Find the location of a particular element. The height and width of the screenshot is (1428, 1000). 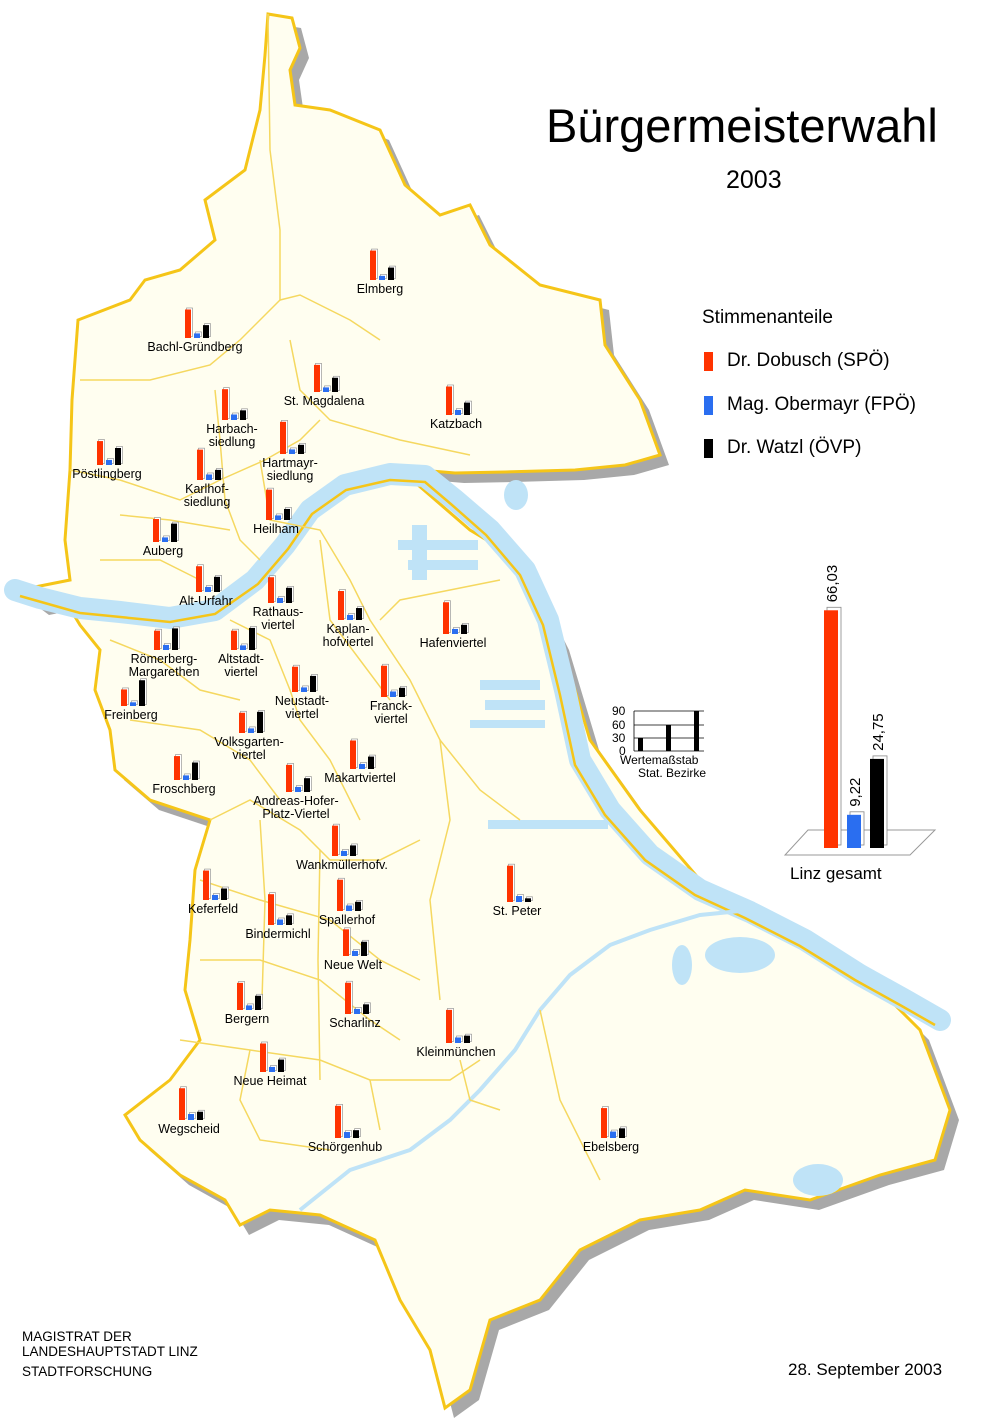

legend-label-ovp: Dr. Watzl (ÖVP) is located at coordinates (794, 447).